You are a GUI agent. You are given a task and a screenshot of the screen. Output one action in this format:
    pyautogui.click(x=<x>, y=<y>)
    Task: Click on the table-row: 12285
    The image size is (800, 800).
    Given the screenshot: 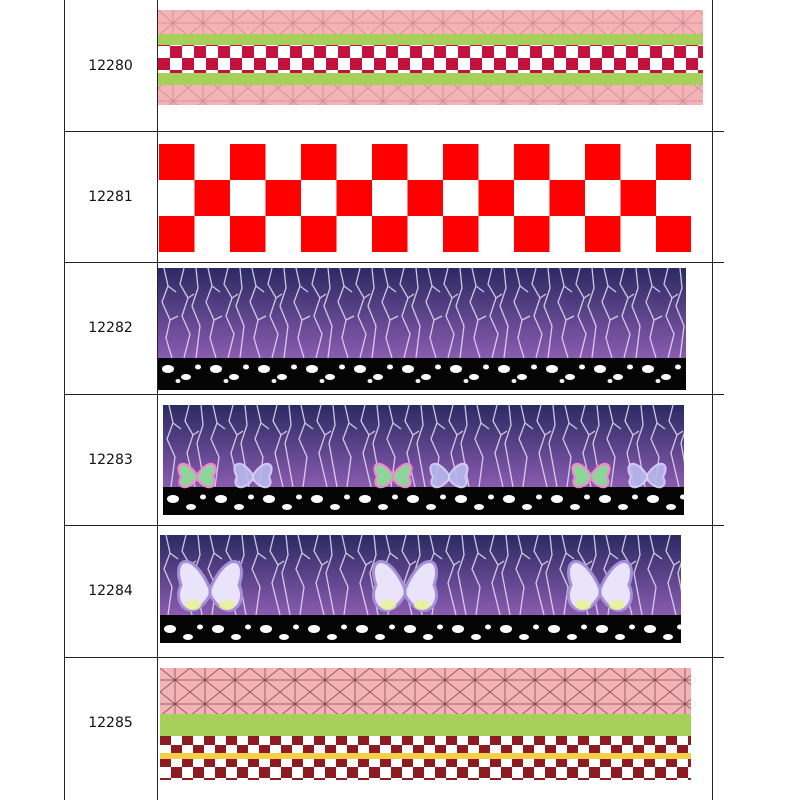 What is the action you would take?
    pyautogui.click(x=394, y=722)
    